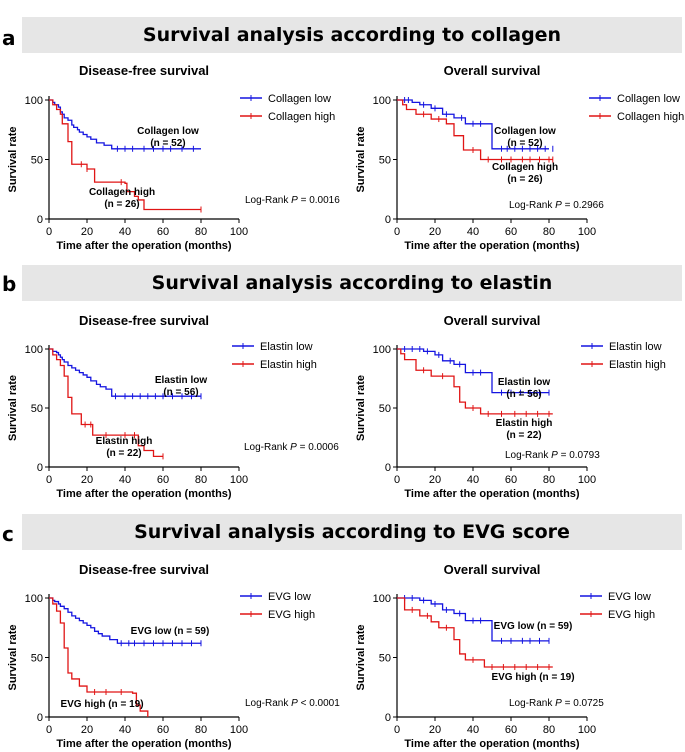 This screenshot has height=752, width=685. Describe the element at coordinates (556, 703) in the screenshot. I see `logrank-label: Log-Rank P = 0.0725` at that location.